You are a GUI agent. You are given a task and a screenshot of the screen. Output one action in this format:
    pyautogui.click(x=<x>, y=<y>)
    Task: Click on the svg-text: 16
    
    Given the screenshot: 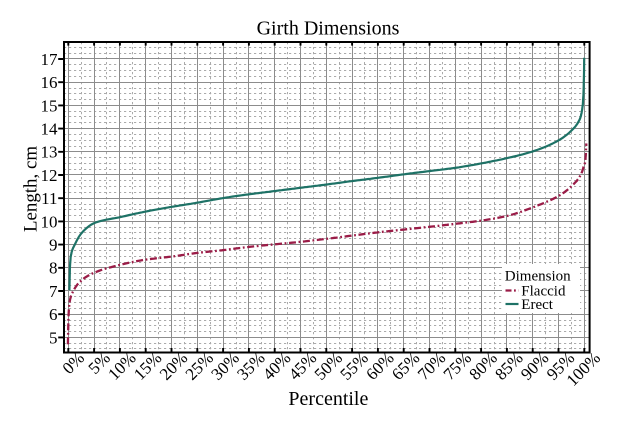 What is the action you would take?
    pyautogui.click(x=49, y=82)
    